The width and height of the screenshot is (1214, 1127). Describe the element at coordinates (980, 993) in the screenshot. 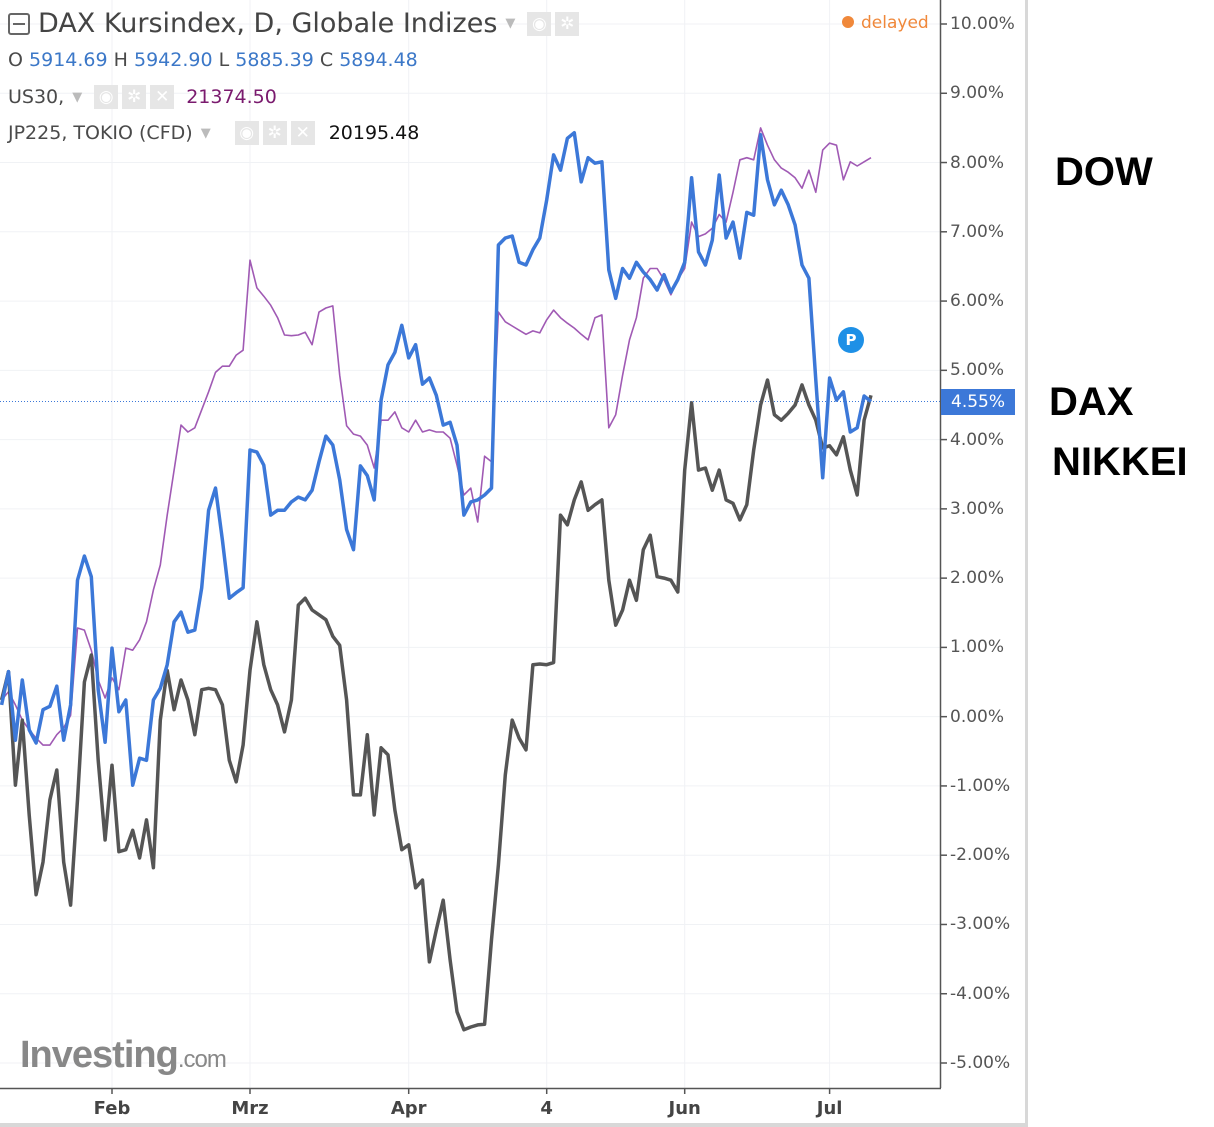

I see `y-tick-label: -4.00%` at that location.